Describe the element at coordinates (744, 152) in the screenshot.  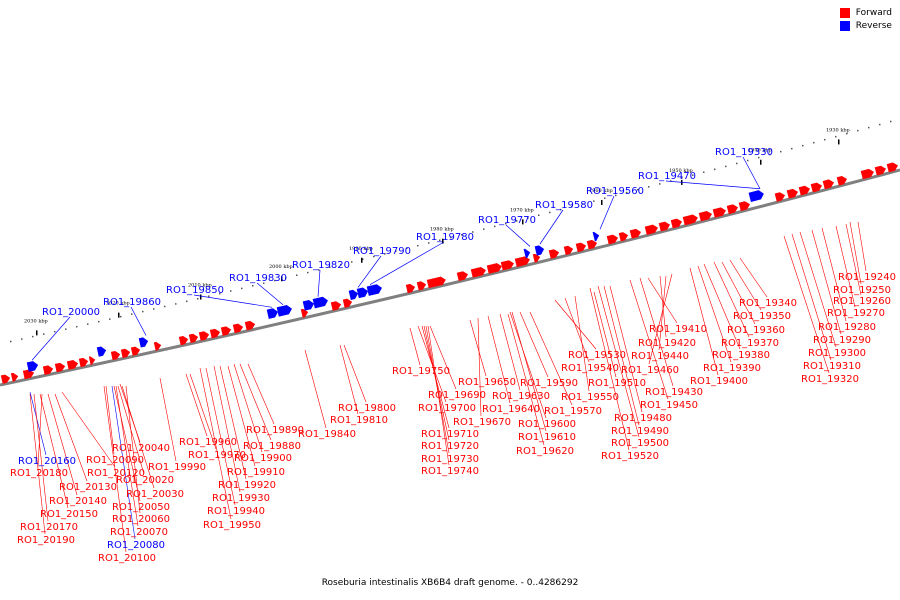
I see `gene-label-reverse: RO1_19330` at that location.